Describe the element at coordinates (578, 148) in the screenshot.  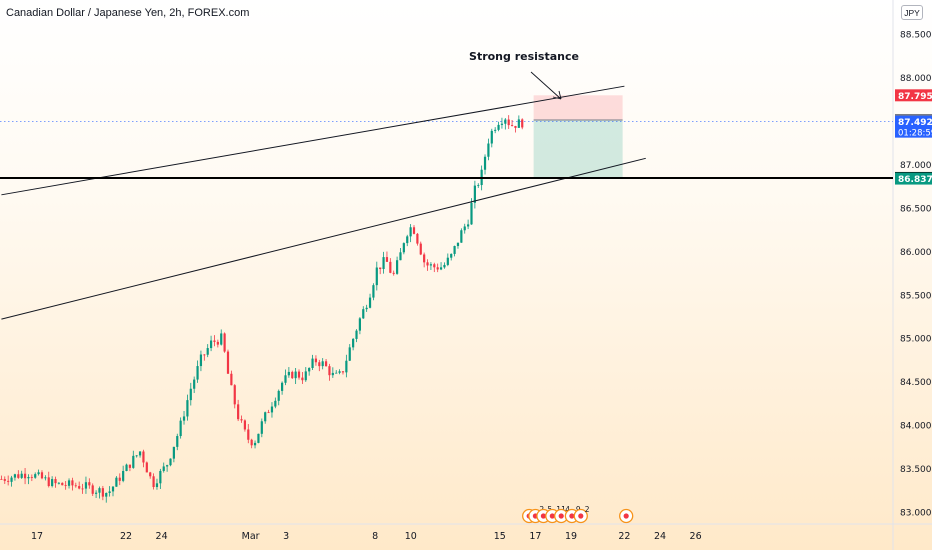
I see `take-profit-zone` at that location.